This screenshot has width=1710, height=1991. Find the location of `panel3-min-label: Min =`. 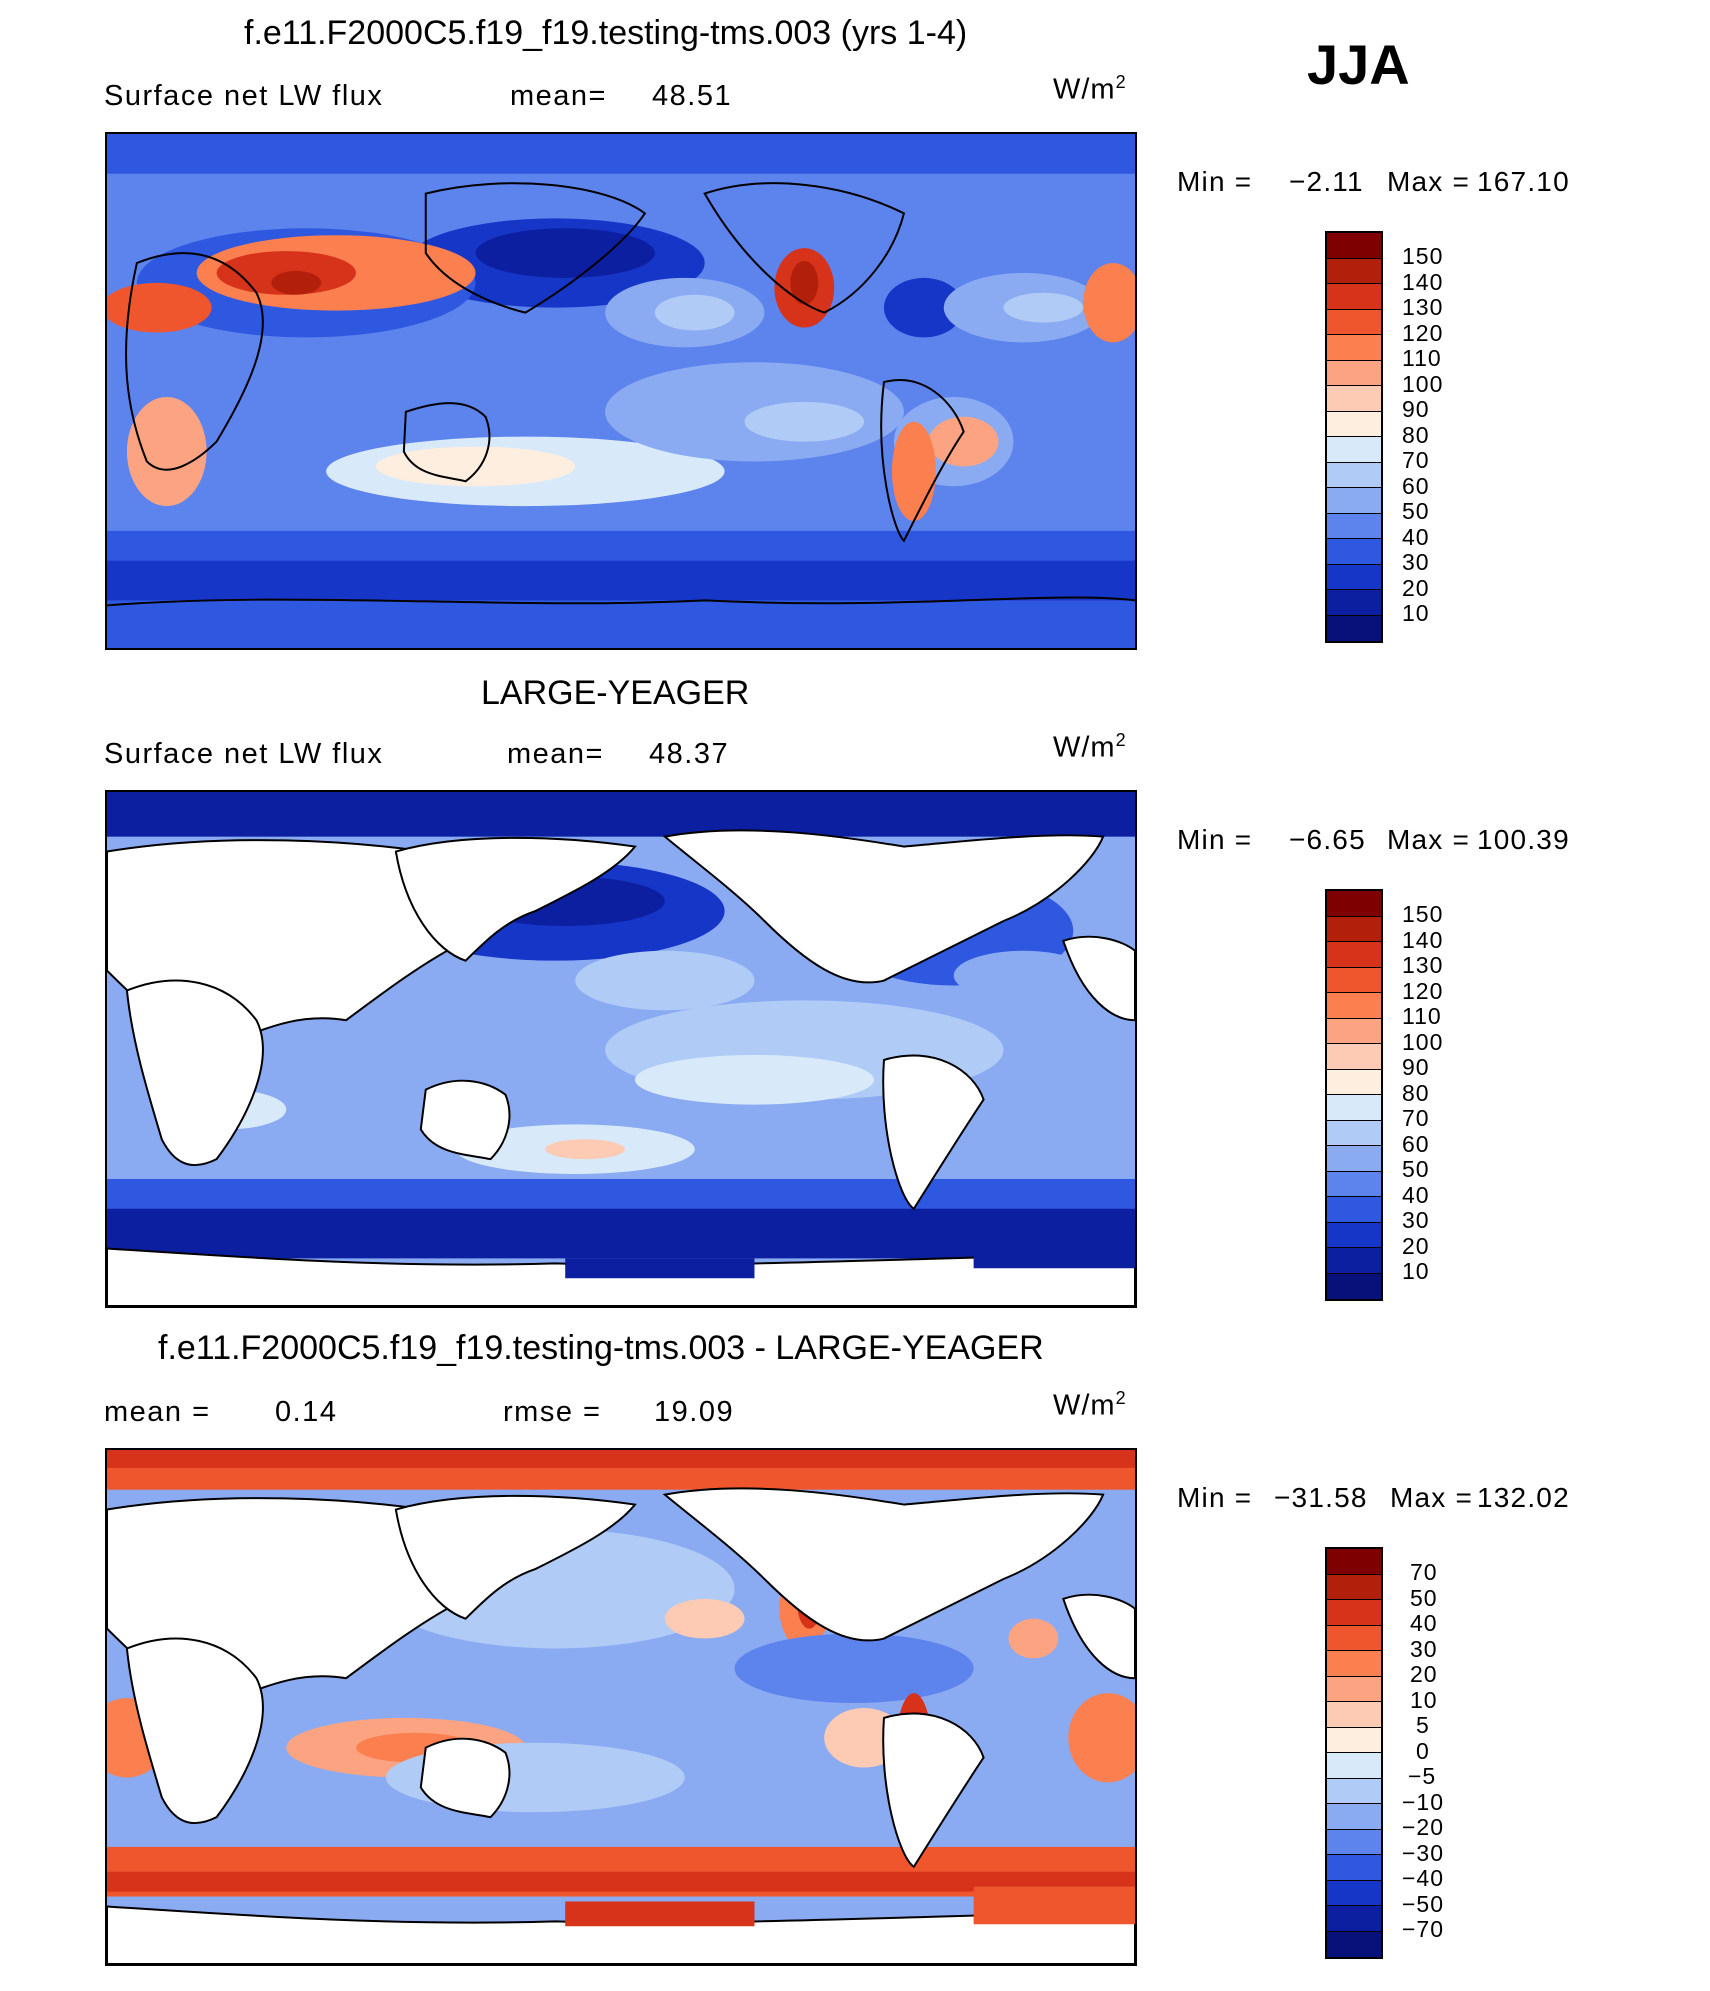

panel3-min-label: Min = is located at coordinates (1215, 1497).